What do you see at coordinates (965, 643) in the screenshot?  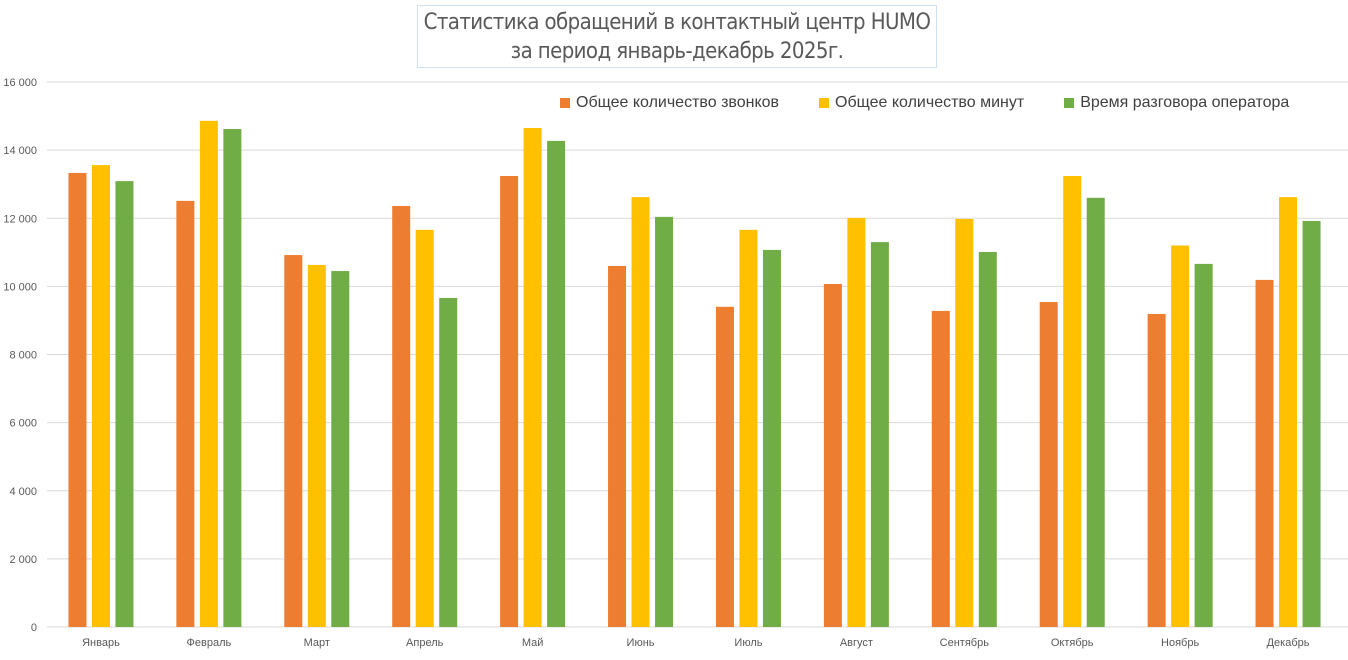 I see `x-tick-label: Сентябрь` at bounding box center [965, 643].